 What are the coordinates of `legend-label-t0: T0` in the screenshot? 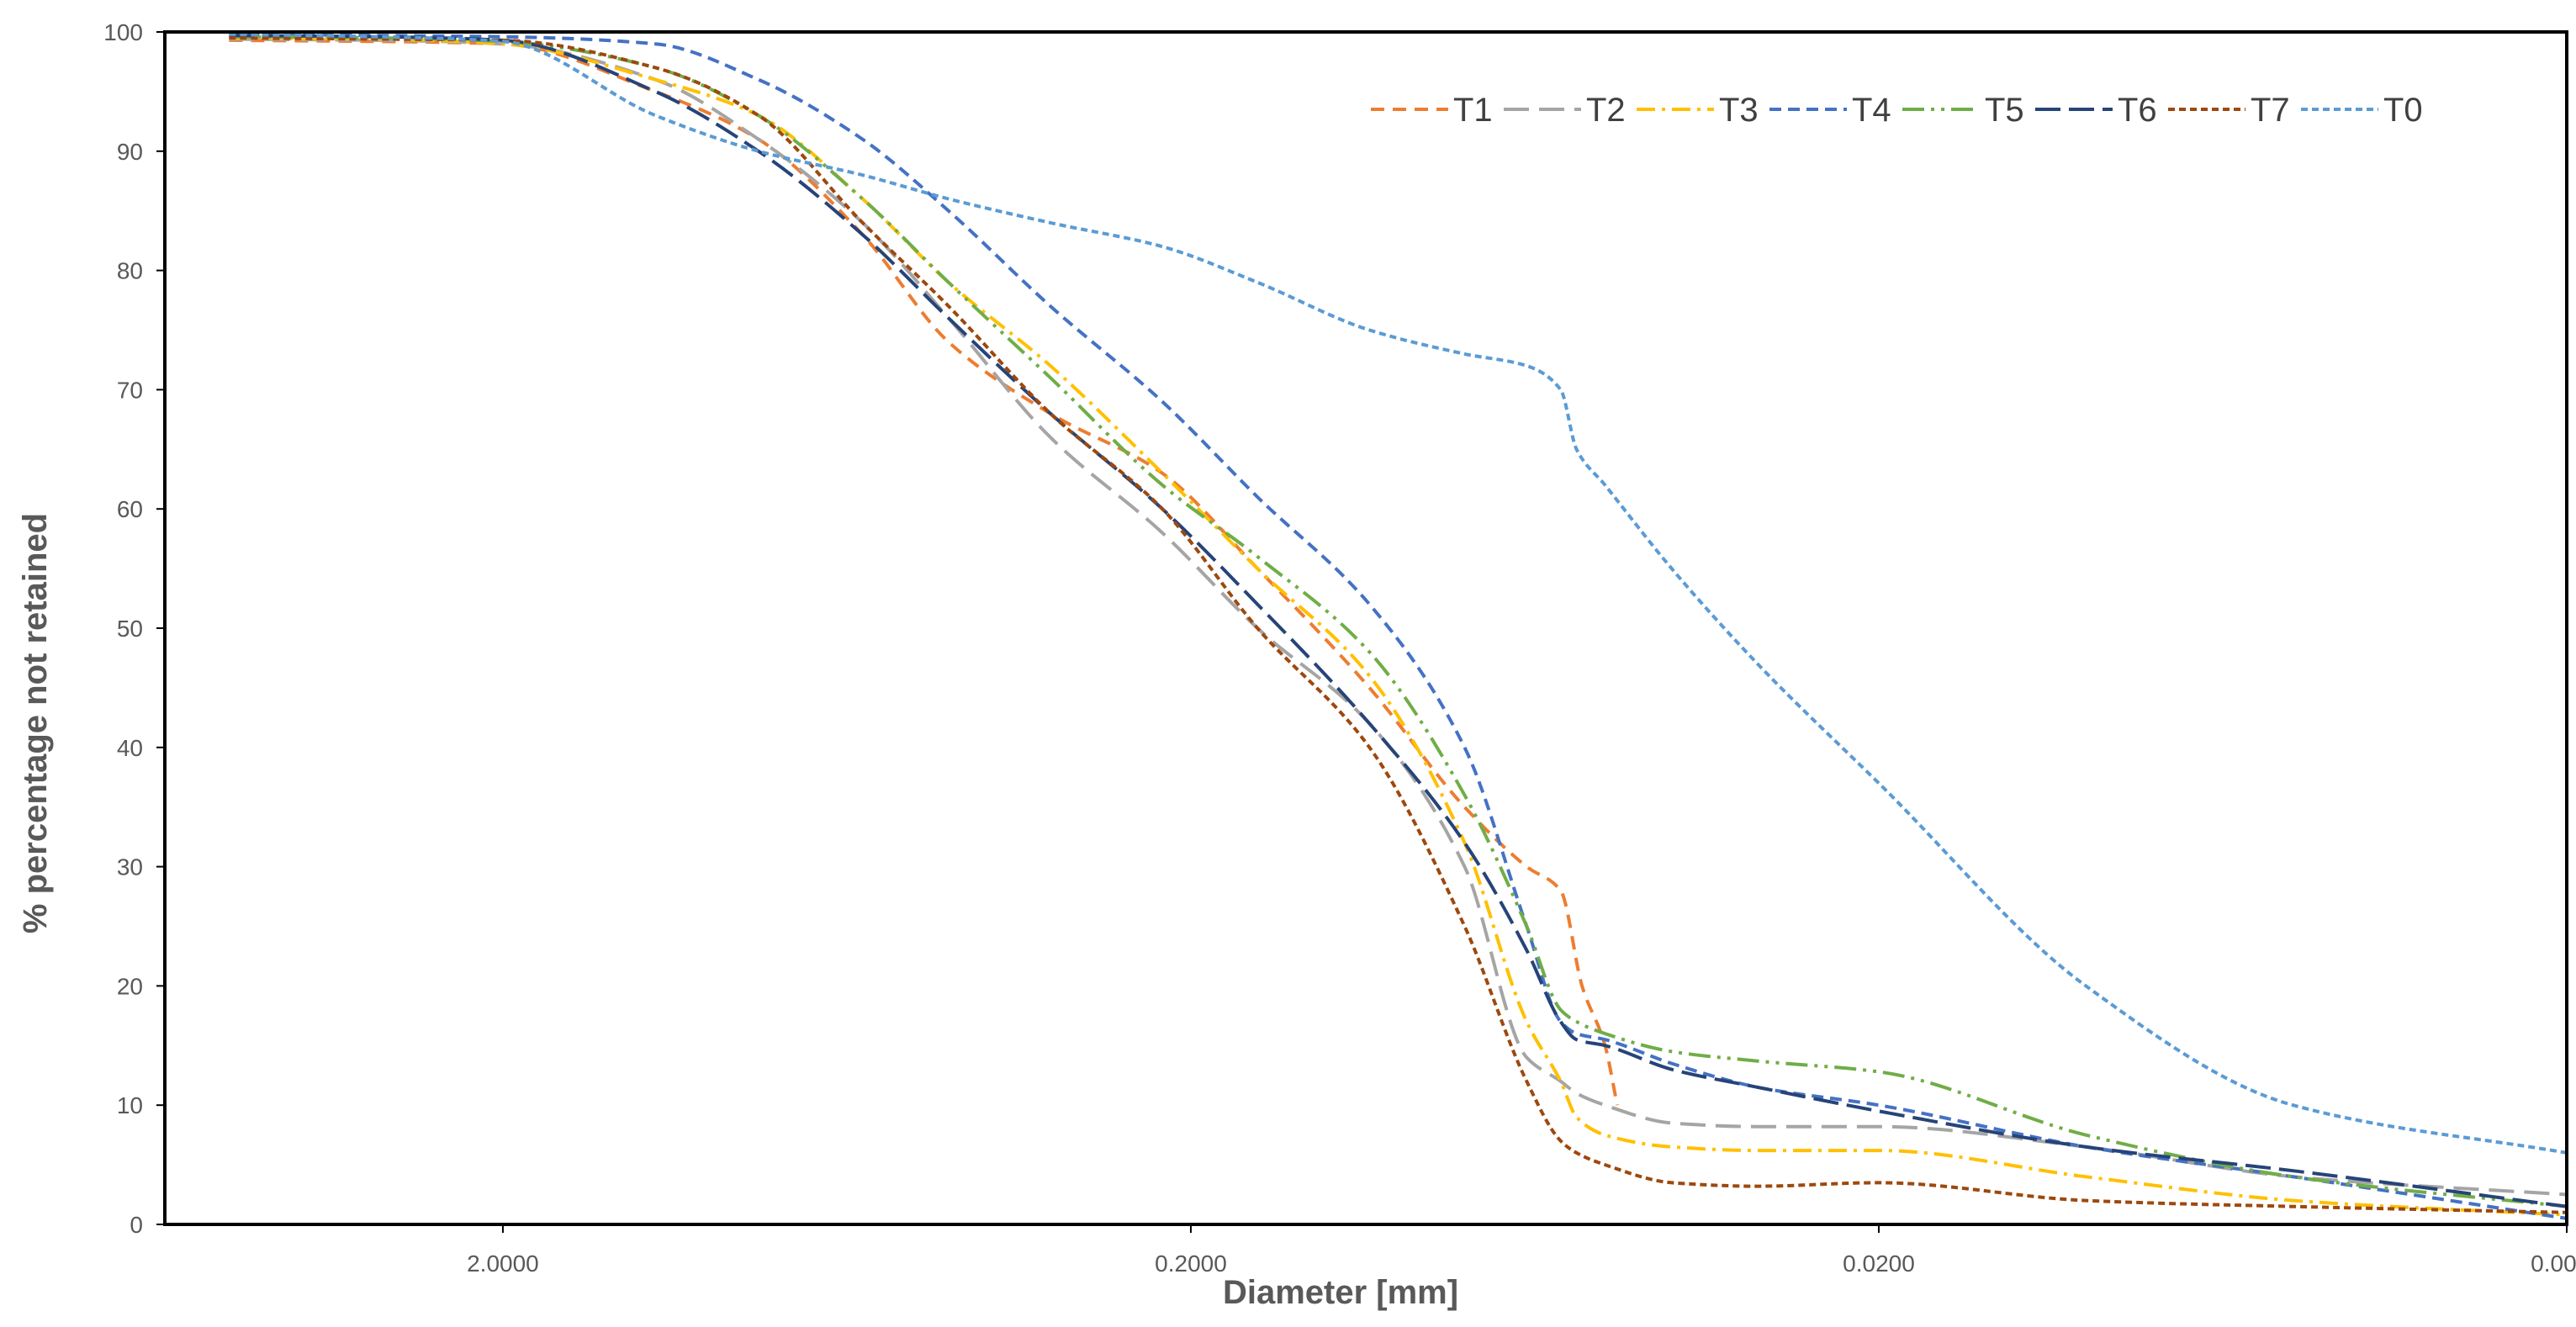 It's located at (2403, 110).